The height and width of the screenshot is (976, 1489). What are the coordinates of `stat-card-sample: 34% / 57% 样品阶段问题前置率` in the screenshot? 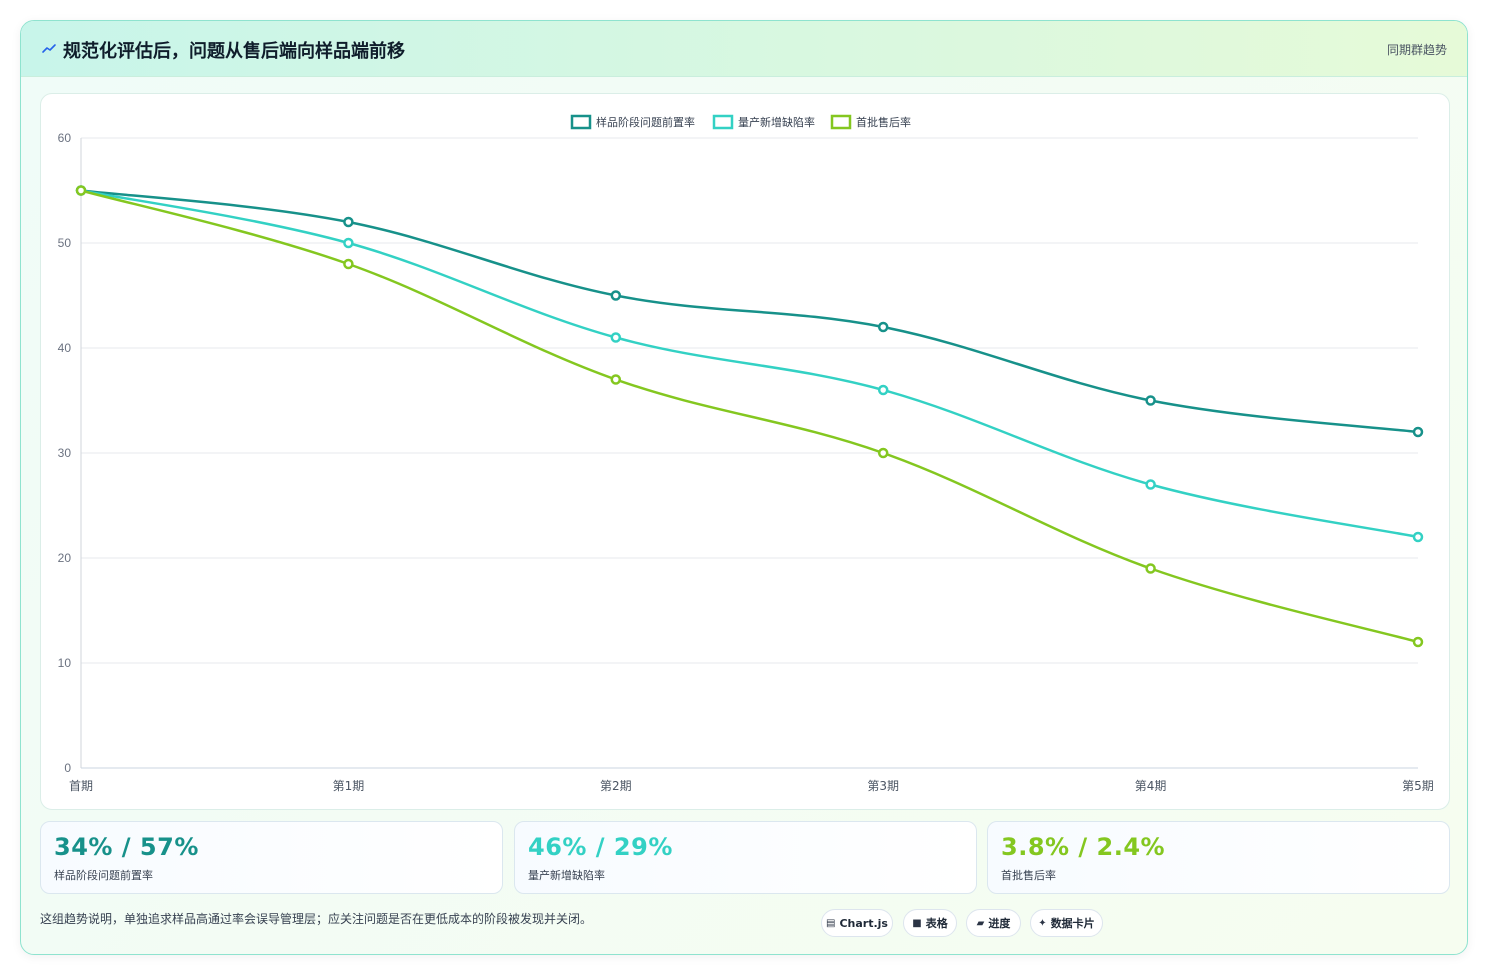 It's located at (271, 857).